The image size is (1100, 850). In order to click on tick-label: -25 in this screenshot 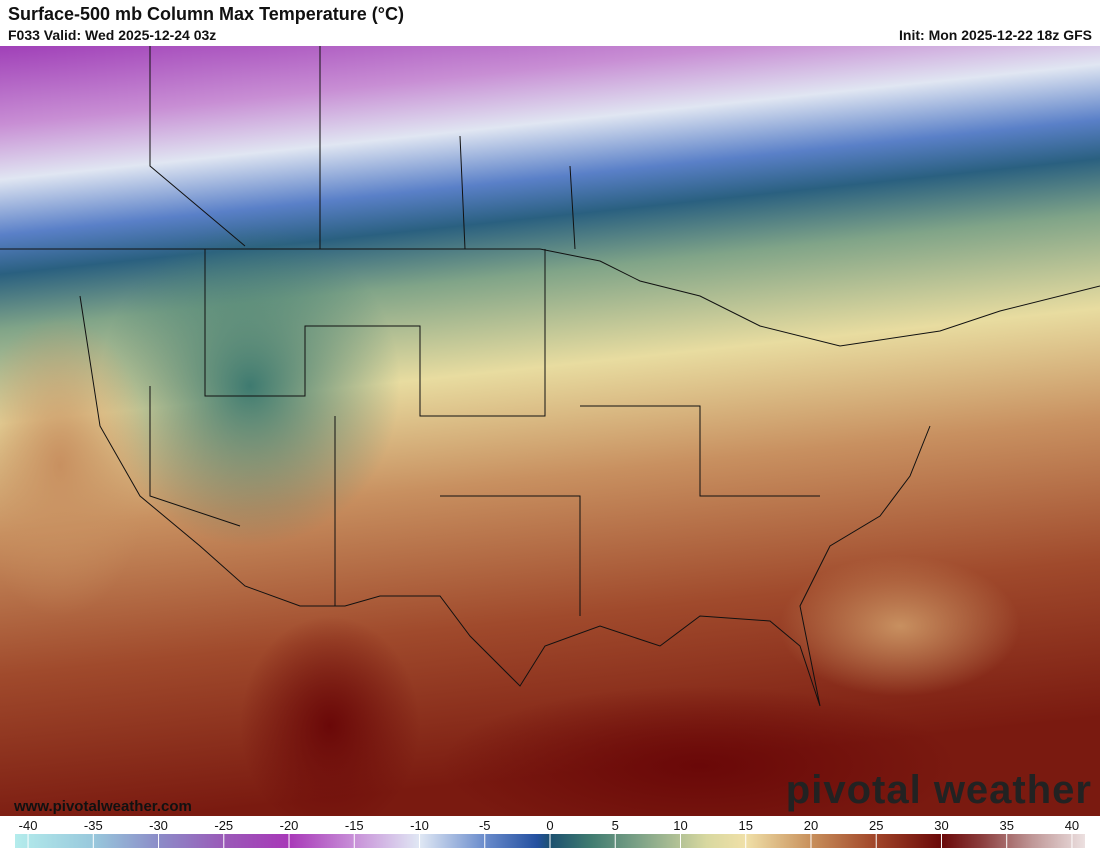, I will do `click(223, 825)`.